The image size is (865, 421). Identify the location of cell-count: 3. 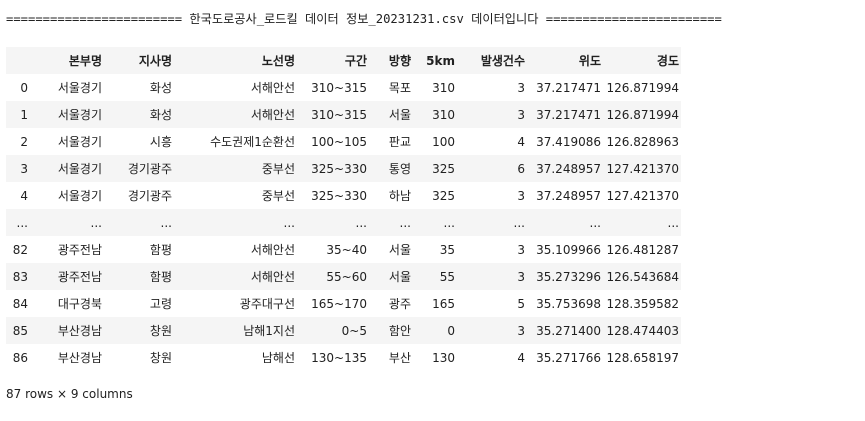
(490, 87).